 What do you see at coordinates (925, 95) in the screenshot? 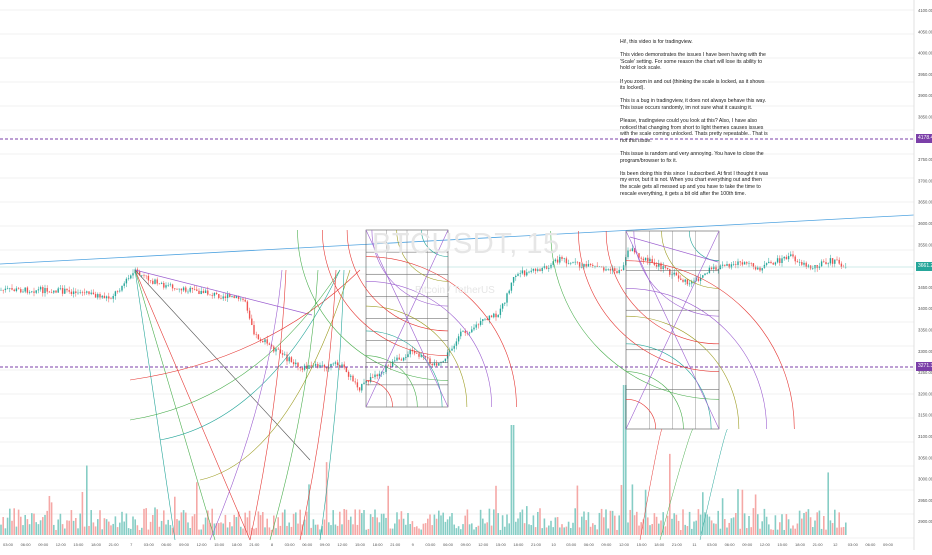
I see `price-axis-tick: 3900.00` at bounding box center [925, 95].